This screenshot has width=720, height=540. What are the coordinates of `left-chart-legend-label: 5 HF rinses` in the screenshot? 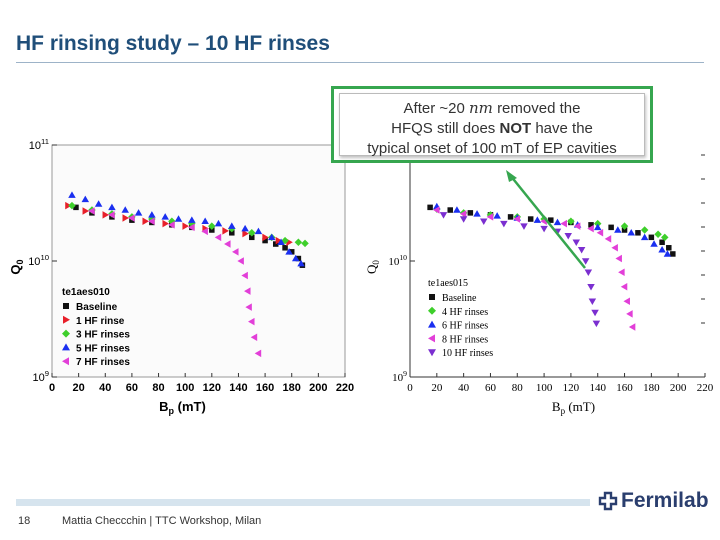 It's located at (103, 348).